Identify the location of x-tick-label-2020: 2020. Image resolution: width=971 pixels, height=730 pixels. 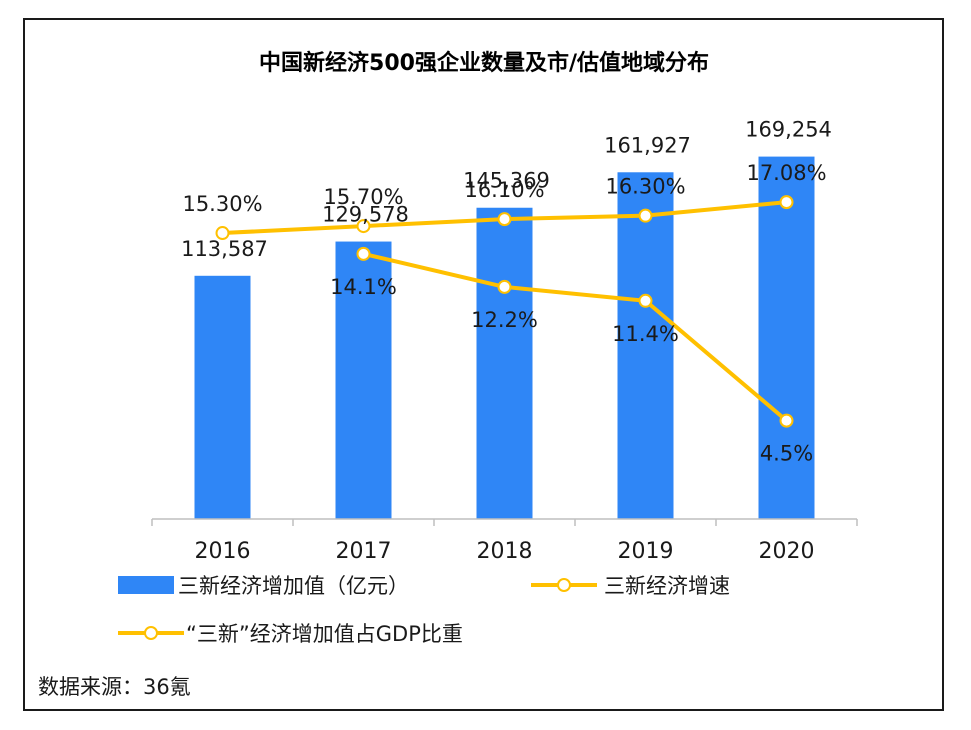
(787, 551).